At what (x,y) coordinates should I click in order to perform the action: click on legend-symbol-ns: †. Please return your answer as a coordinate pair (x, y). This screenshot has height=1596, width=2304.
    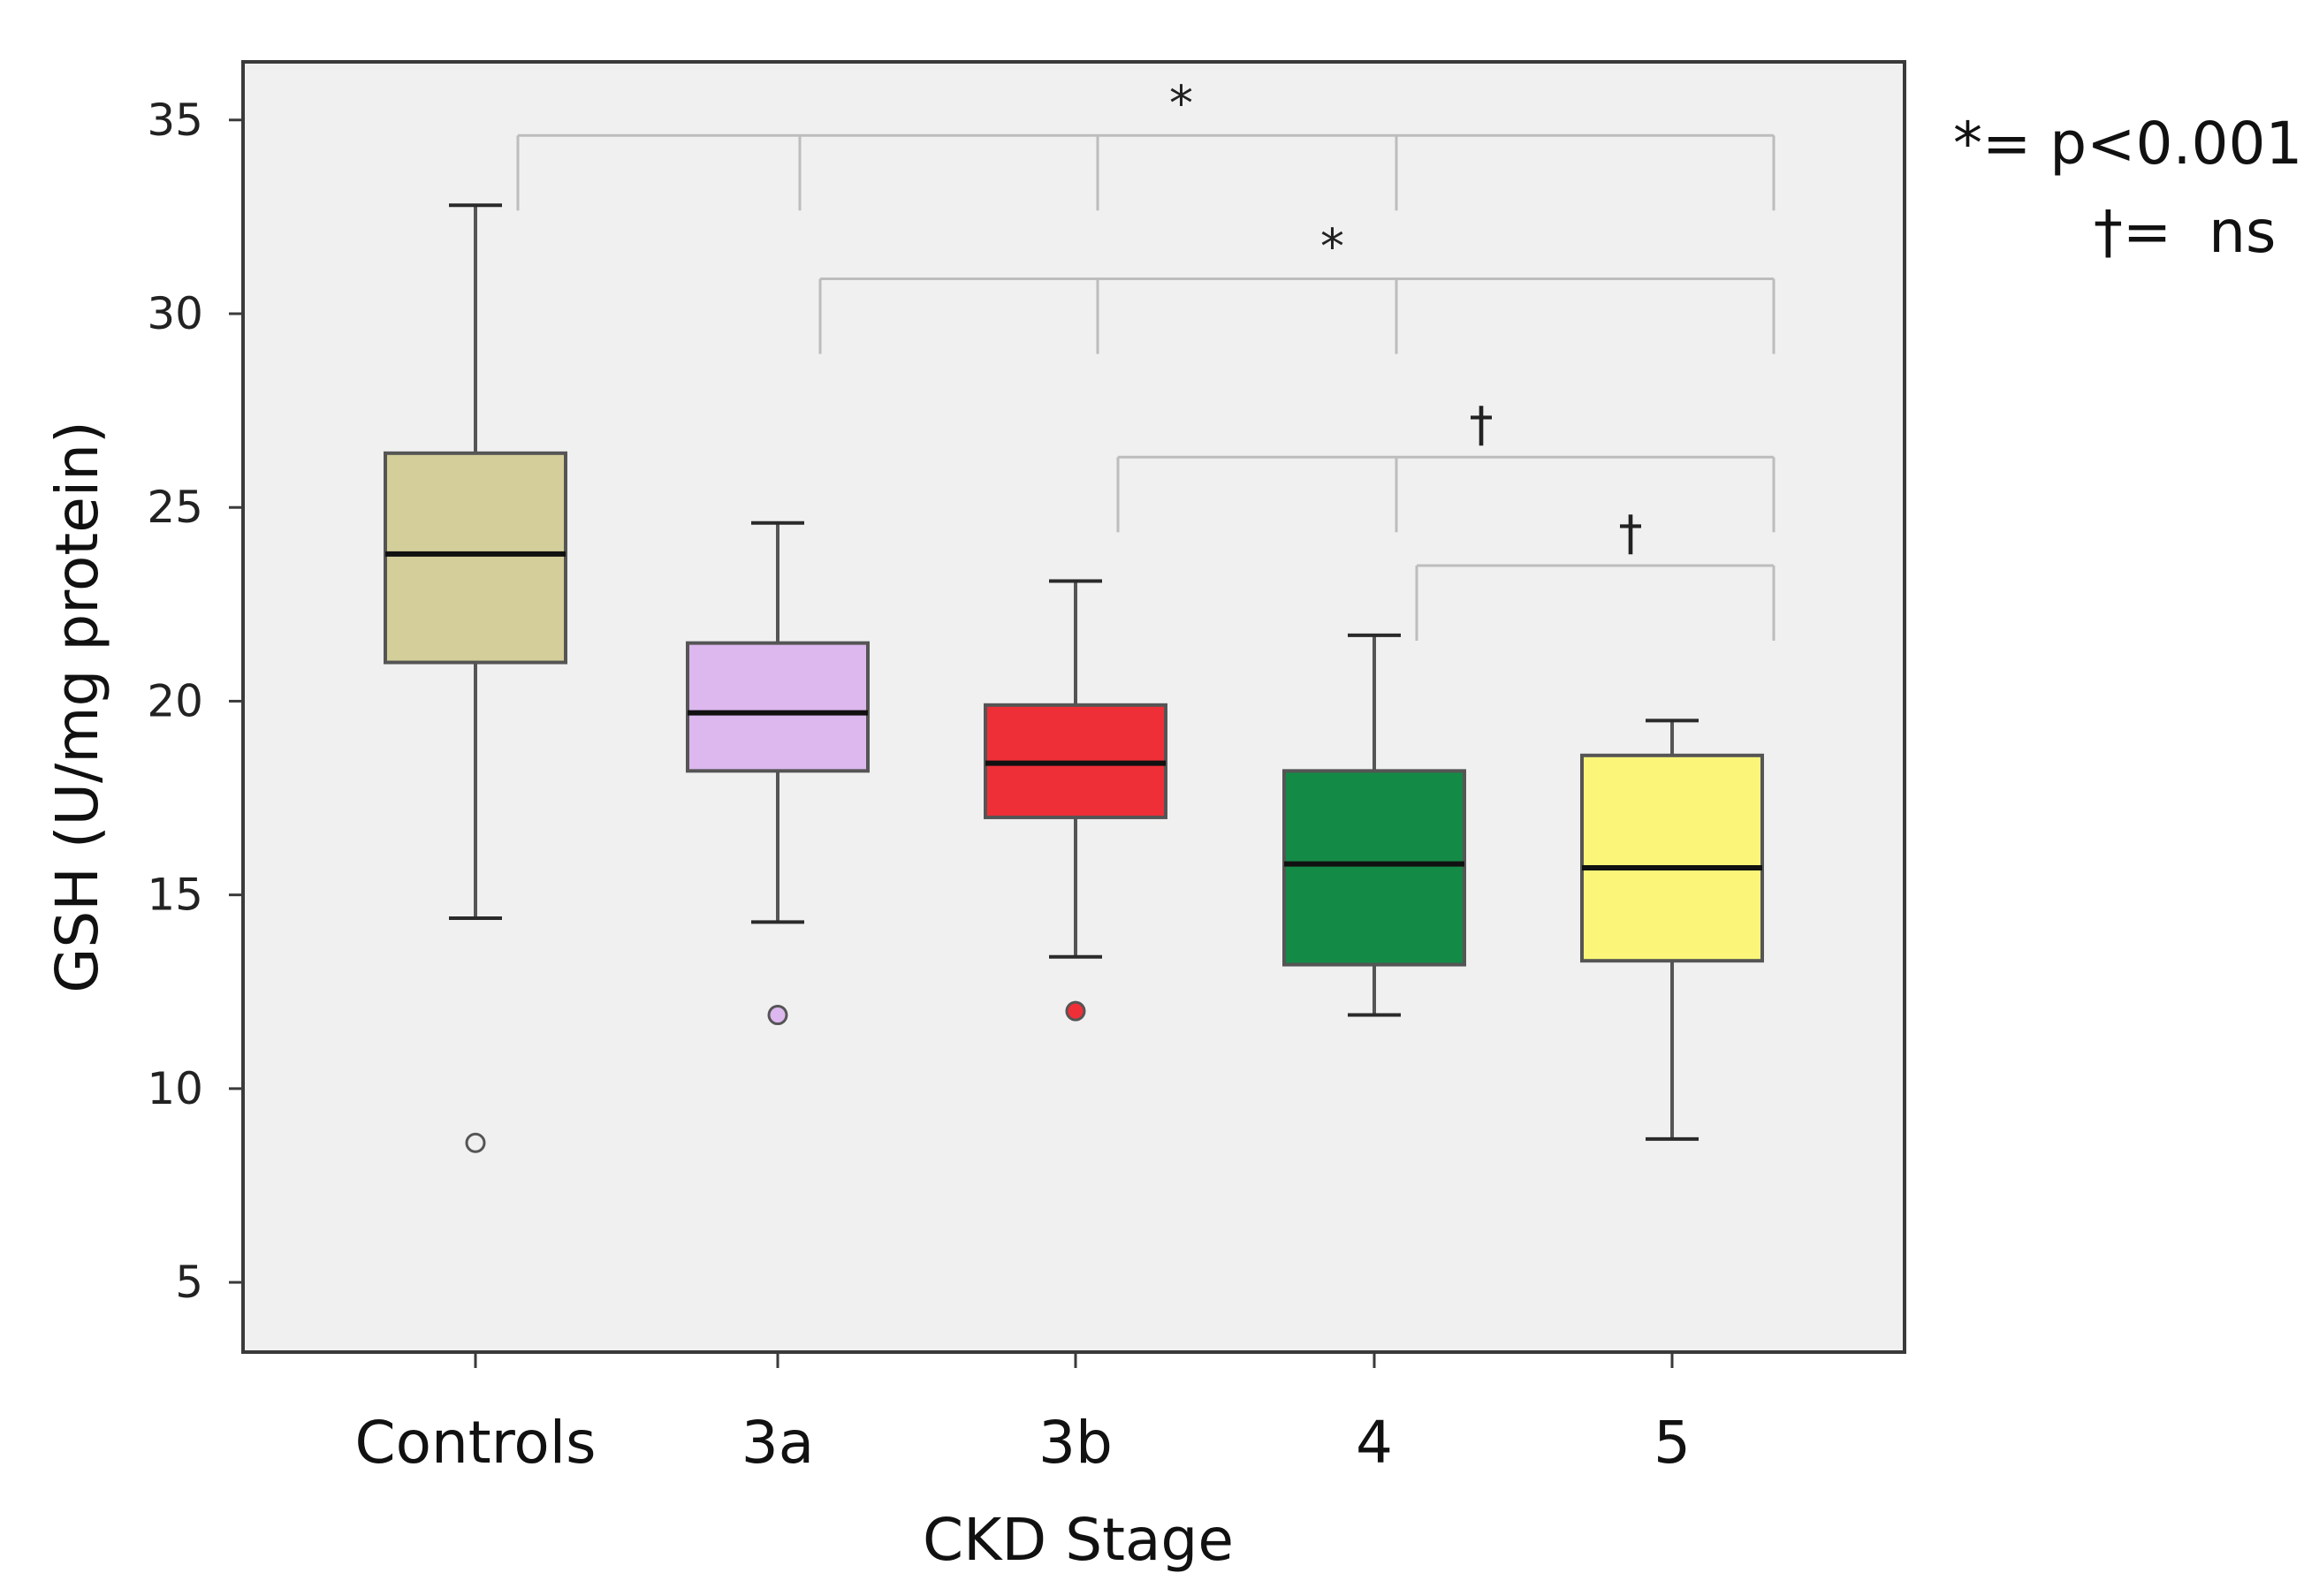
    Looking at the image, I should click on (2108, 232).